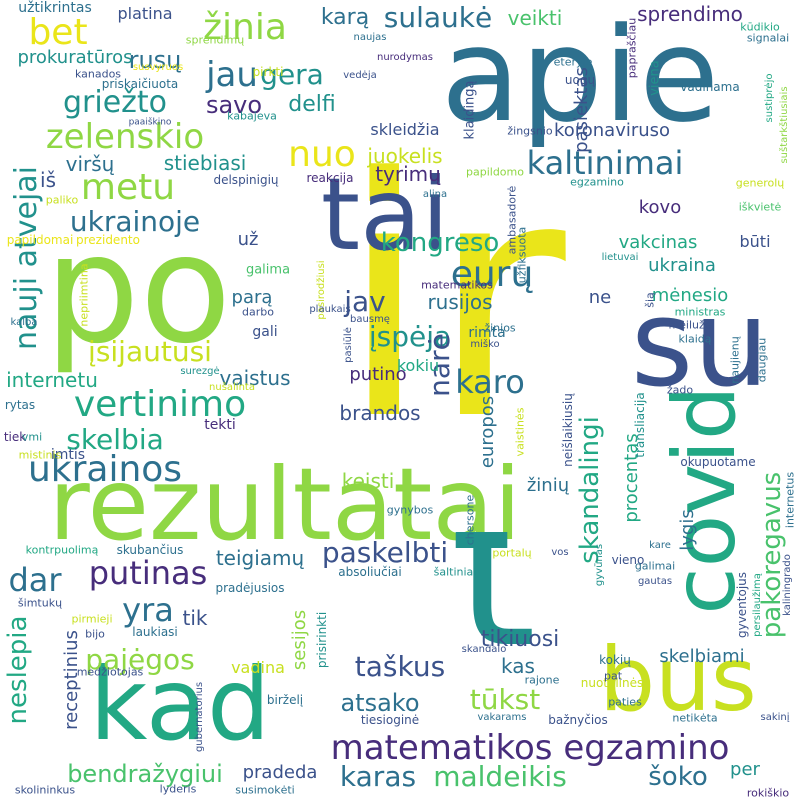  I want to click on word-brandos: brandos, so click(380, 413).